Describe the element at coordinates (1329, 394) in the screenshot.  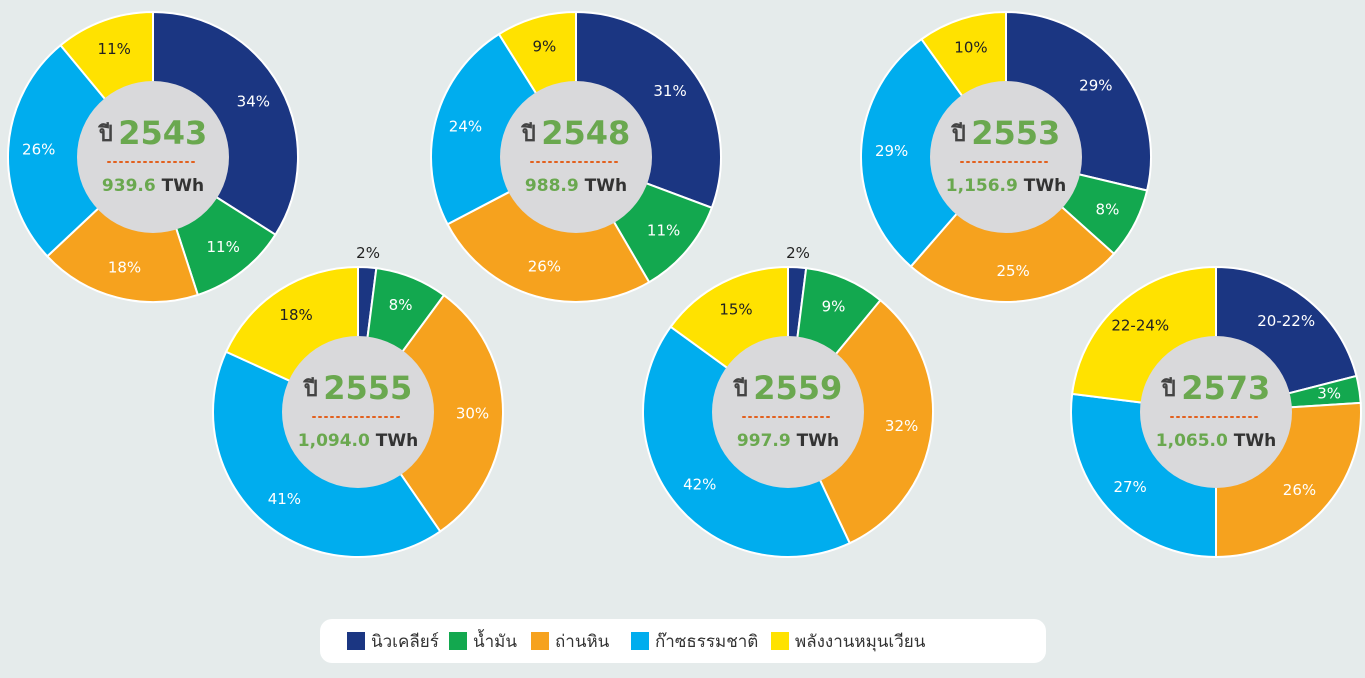
I see `slice-label: 3%` at that location.